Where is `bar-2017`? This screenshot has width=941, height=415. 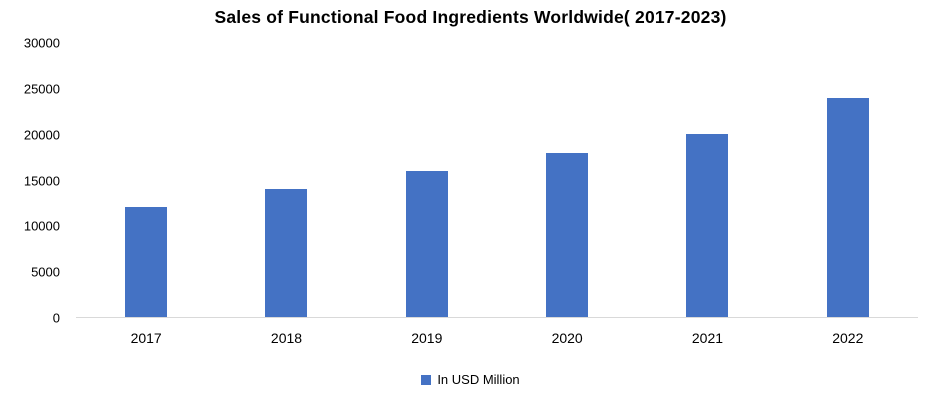
bar-2017 is located at coordinates (146, 262).